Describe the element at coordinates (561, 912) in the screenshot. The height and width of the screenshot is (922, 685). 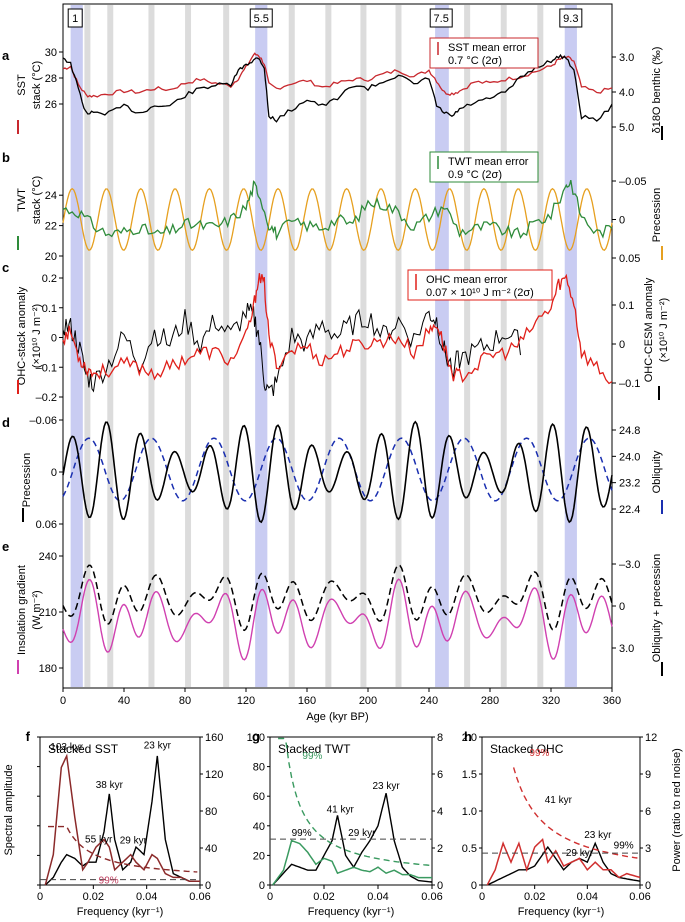
I see `h-xlabel: Frequency (kyr⁻¹)` at that location.